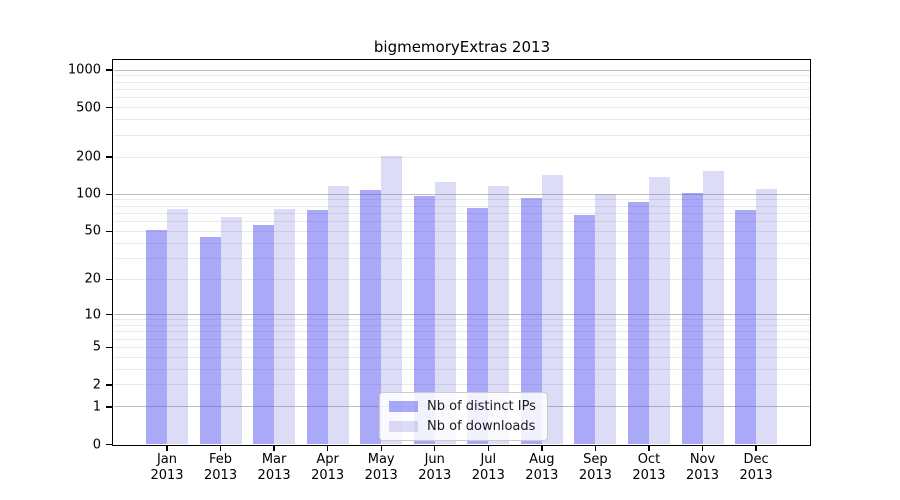  Describe the element at coordinates (221, 467) in the screenshot. I see `x-tick-label-feb: Feb 2013` at that location.